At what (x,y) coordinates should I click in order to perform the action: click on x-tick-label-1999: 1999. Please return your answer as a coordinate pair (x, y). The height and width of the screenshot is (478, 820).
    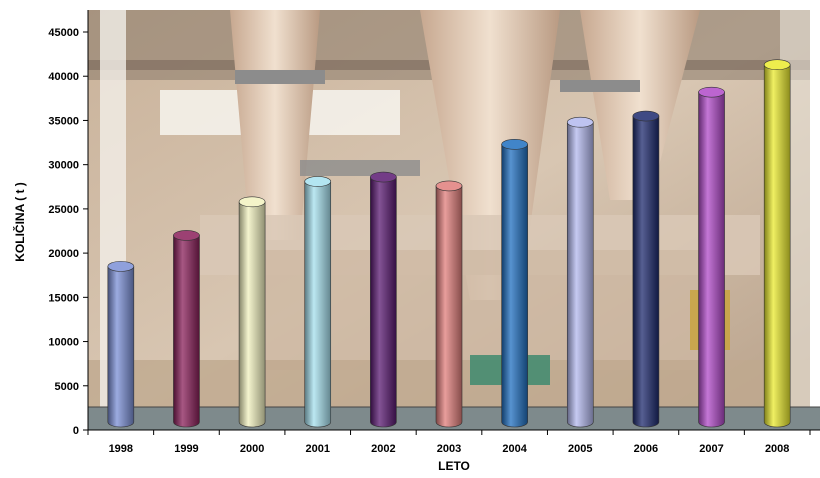
    Looking at the image, I should click on (186, 449).